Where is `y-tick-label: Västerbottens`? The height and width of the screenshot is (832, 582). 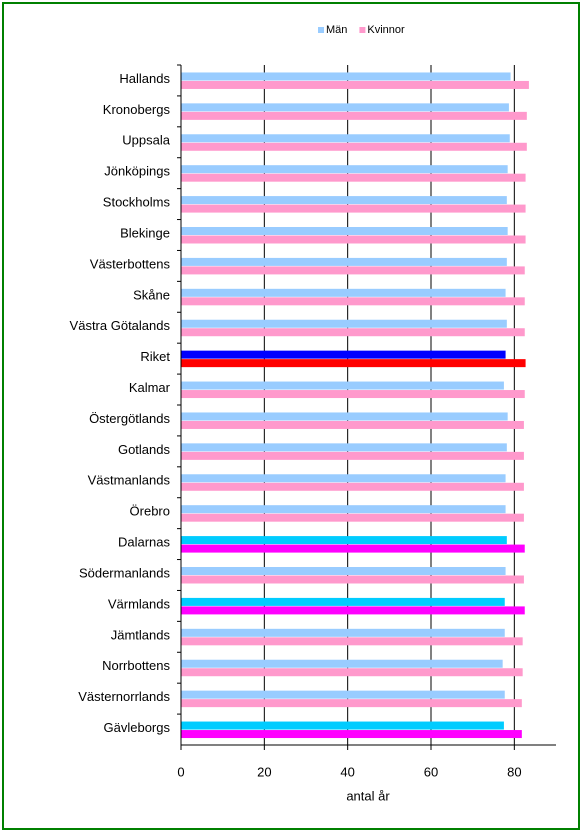 y-tick-label: Västerbottens is located at coordinates (130, 263).